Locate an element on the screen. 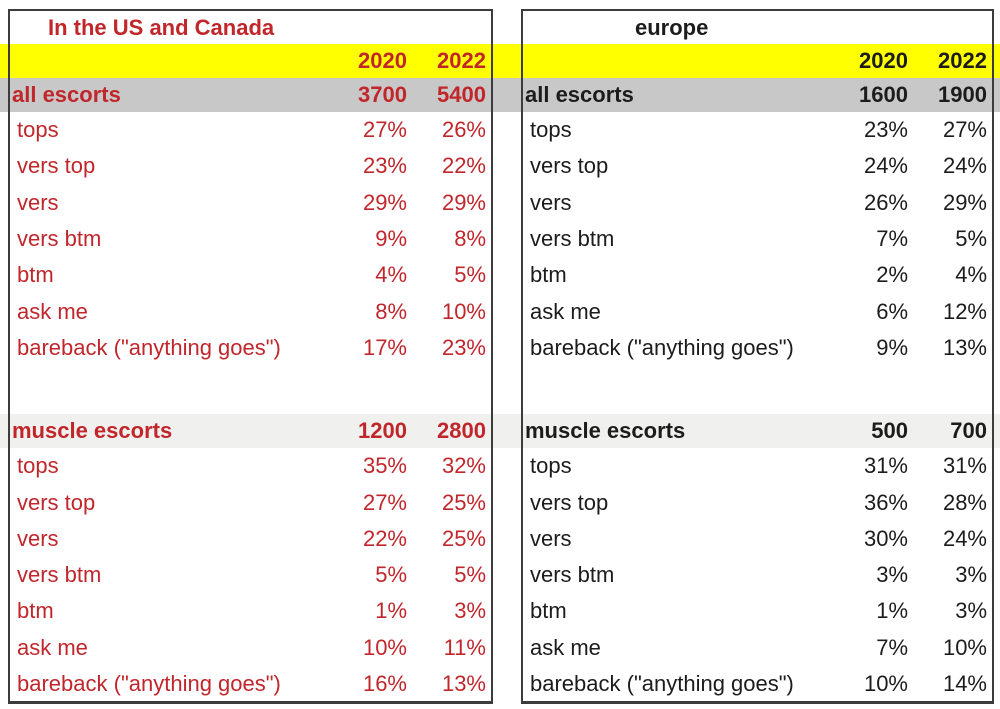 Image resolution: width=1000 pixels, height=709 pixels. cell-2020: 5% is located at coordinates (391, 575).